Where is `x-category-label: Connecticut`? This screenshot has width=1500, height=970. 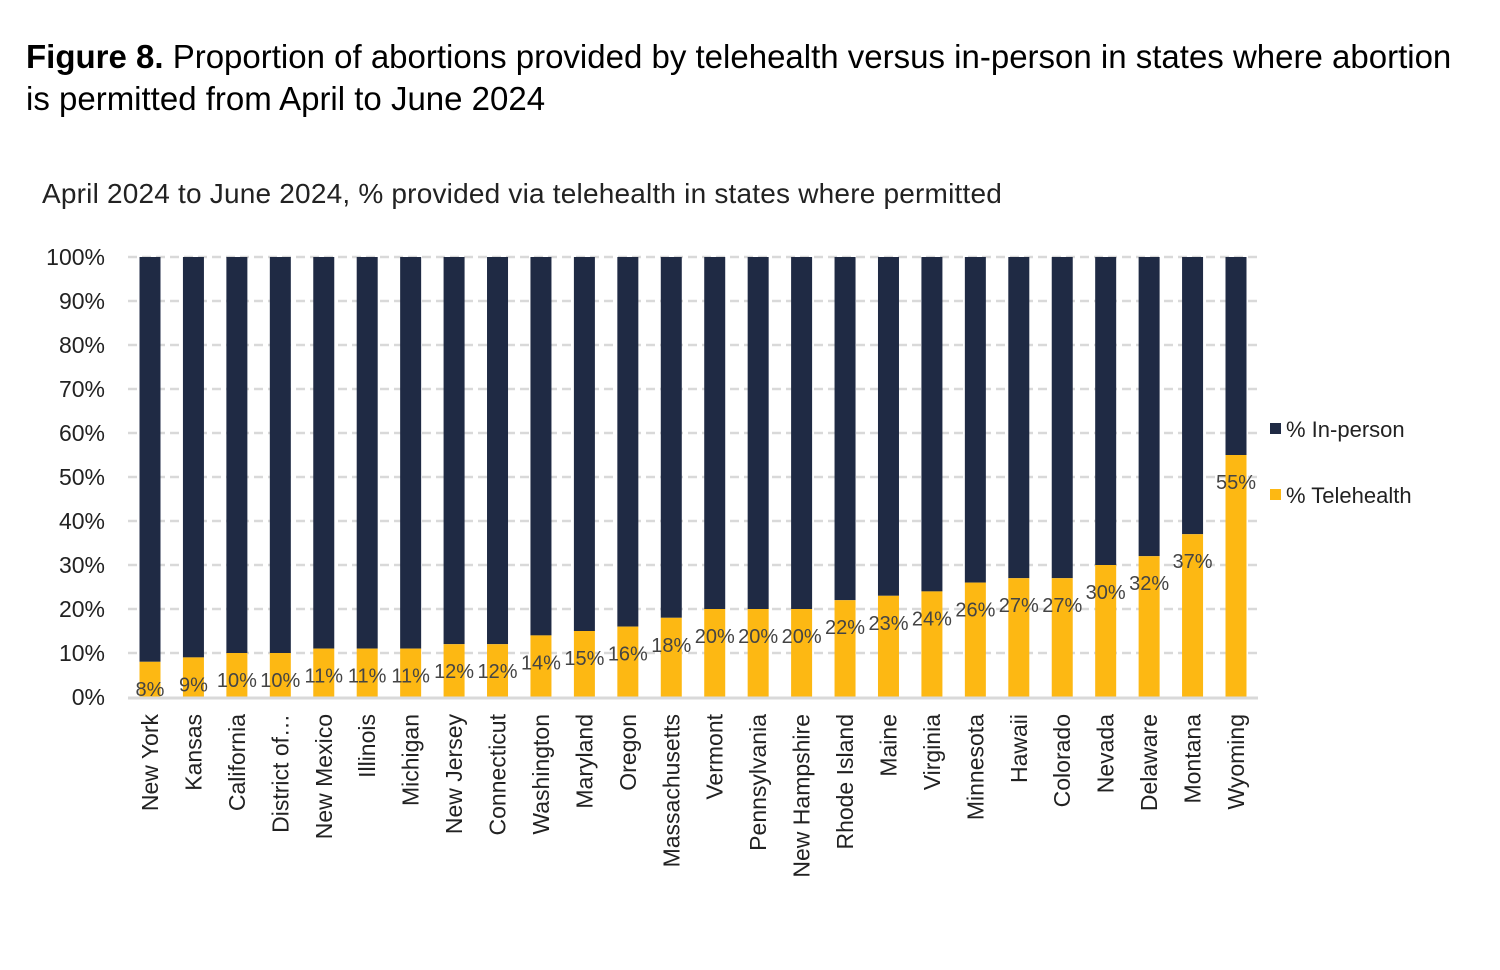
x-category-label: Connecticut is located at coordinates (498, 774).